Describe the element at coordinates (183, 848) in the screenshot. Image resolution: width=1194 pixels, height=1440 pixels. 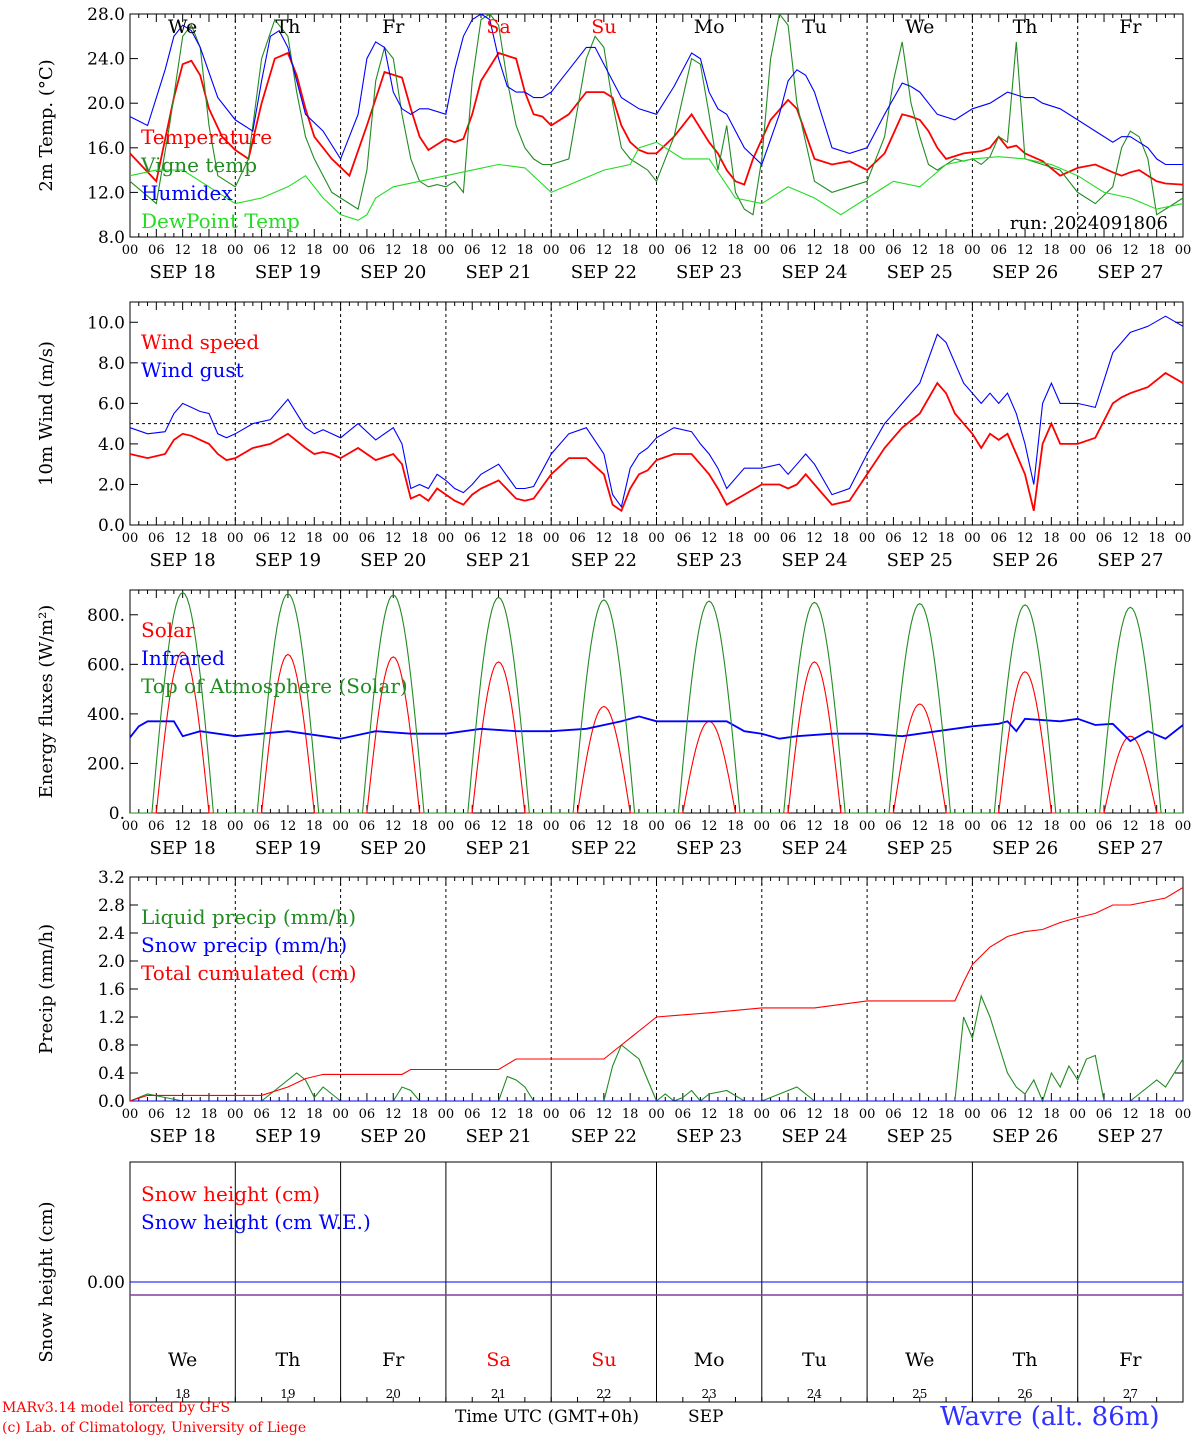
I see `date-label: SEP 18` at that location.